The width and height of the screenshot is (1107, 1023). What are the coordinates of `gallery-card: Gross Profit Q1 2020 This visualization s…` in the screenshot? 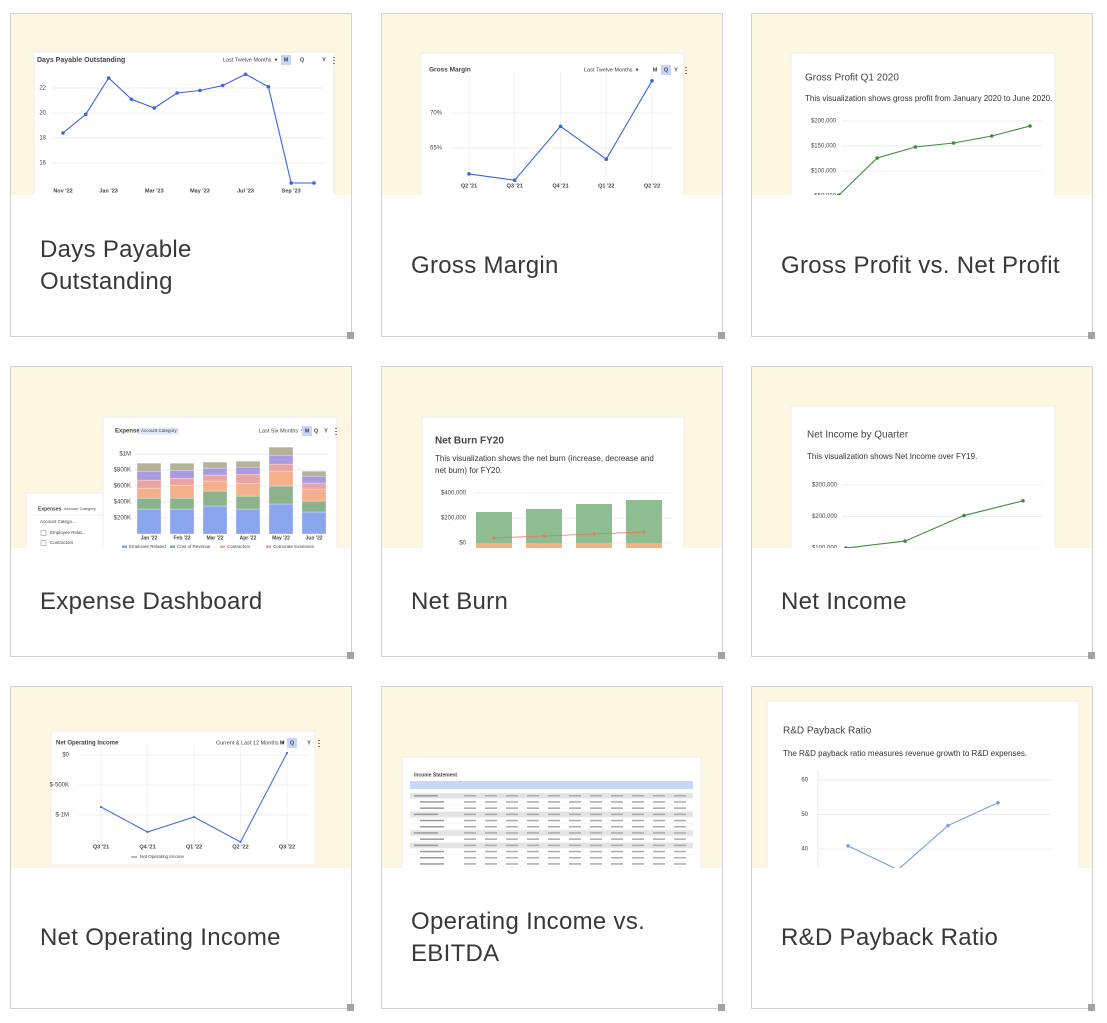 It's located at (922, 175).